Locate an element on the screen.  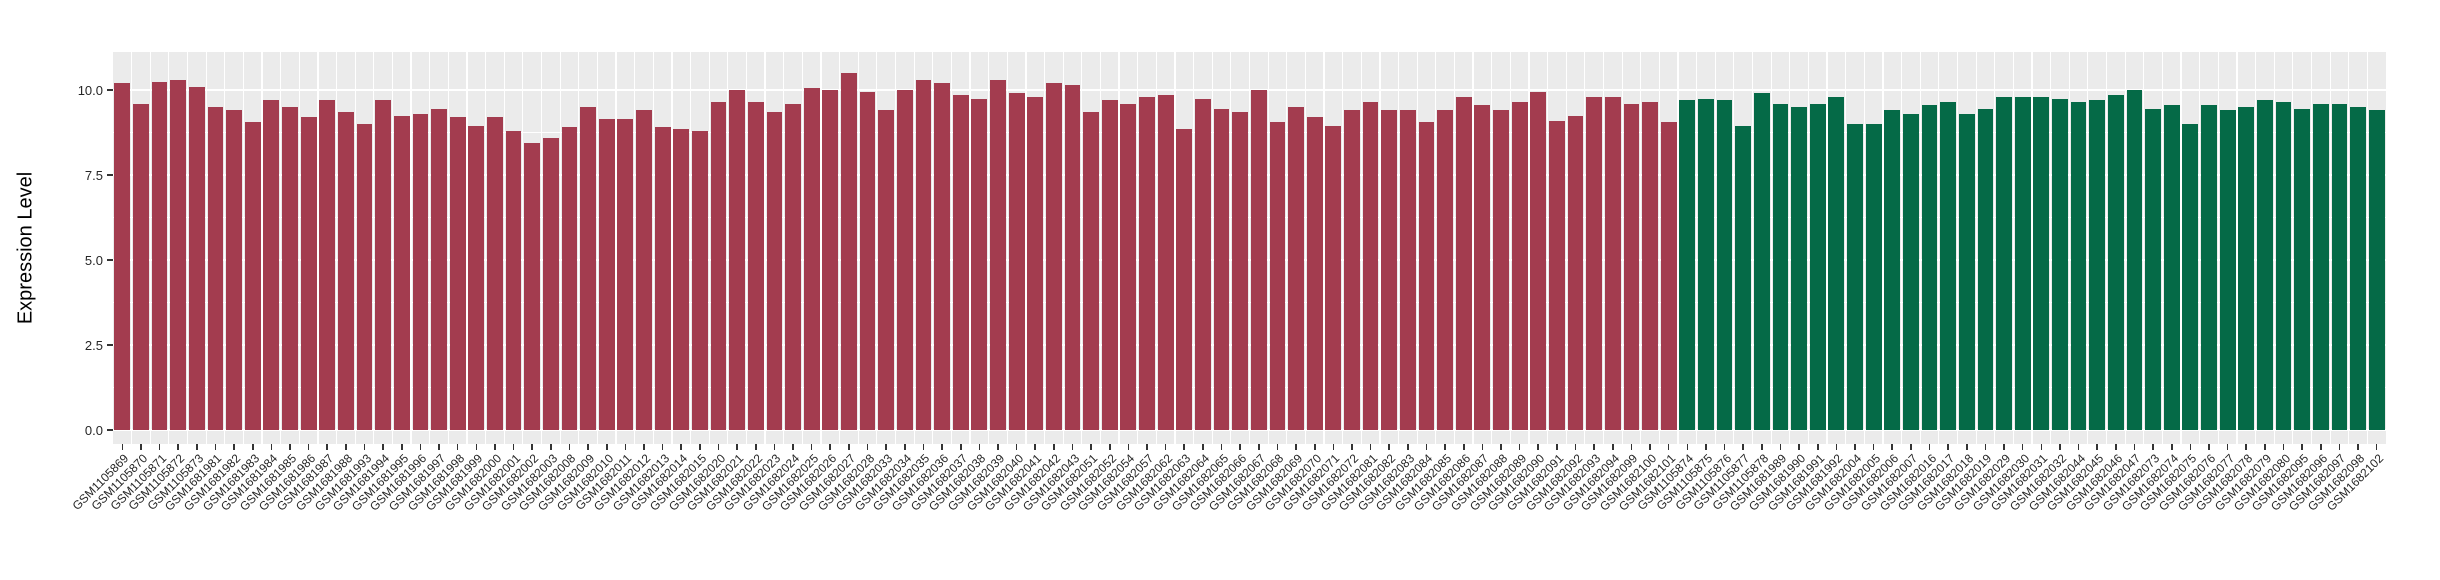
gridline-horizontal-major is located at coordinates (1249, 430).